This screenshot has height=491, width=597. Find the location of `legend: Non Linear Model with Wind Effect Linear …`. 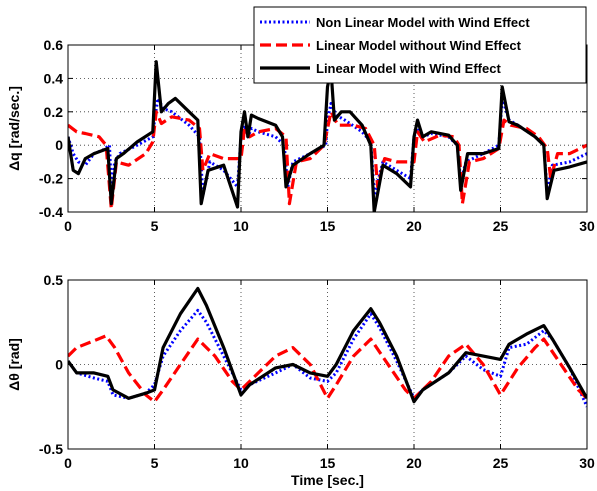

legend: Non Linear Model with Wind Effect Linear … is located at coordinates (420, 45).